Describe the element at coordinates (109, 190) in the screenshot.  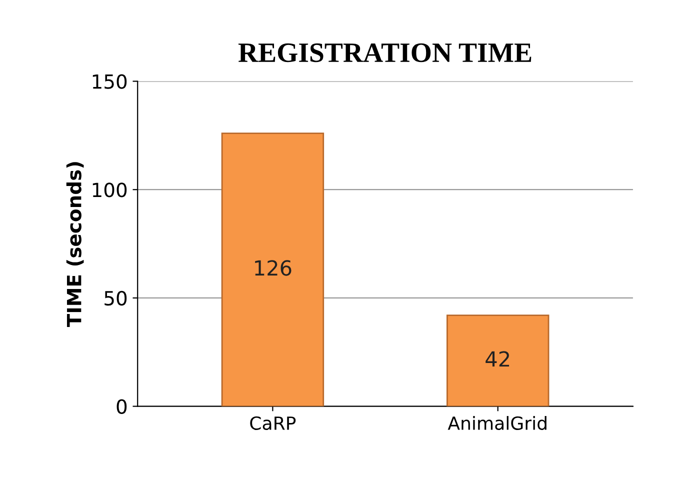
I see `y-tick-label: 100` at that location.